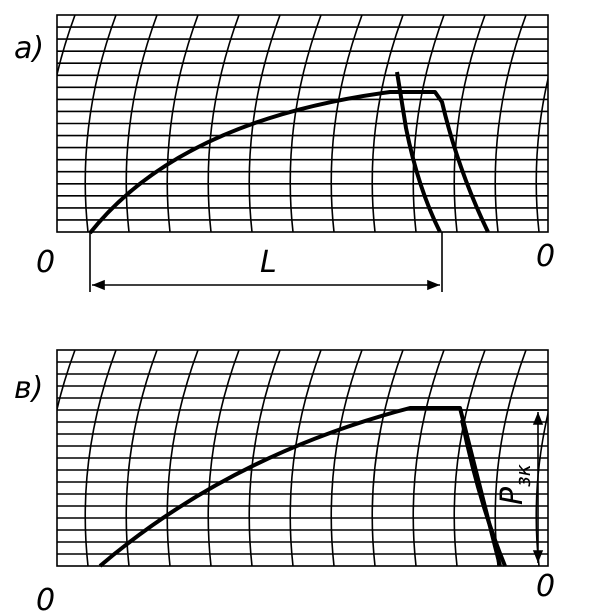  What do you see at coordinates (28, 388) in the screenshot?
I see `panel-label: в)` at bounding box center [28, 388].